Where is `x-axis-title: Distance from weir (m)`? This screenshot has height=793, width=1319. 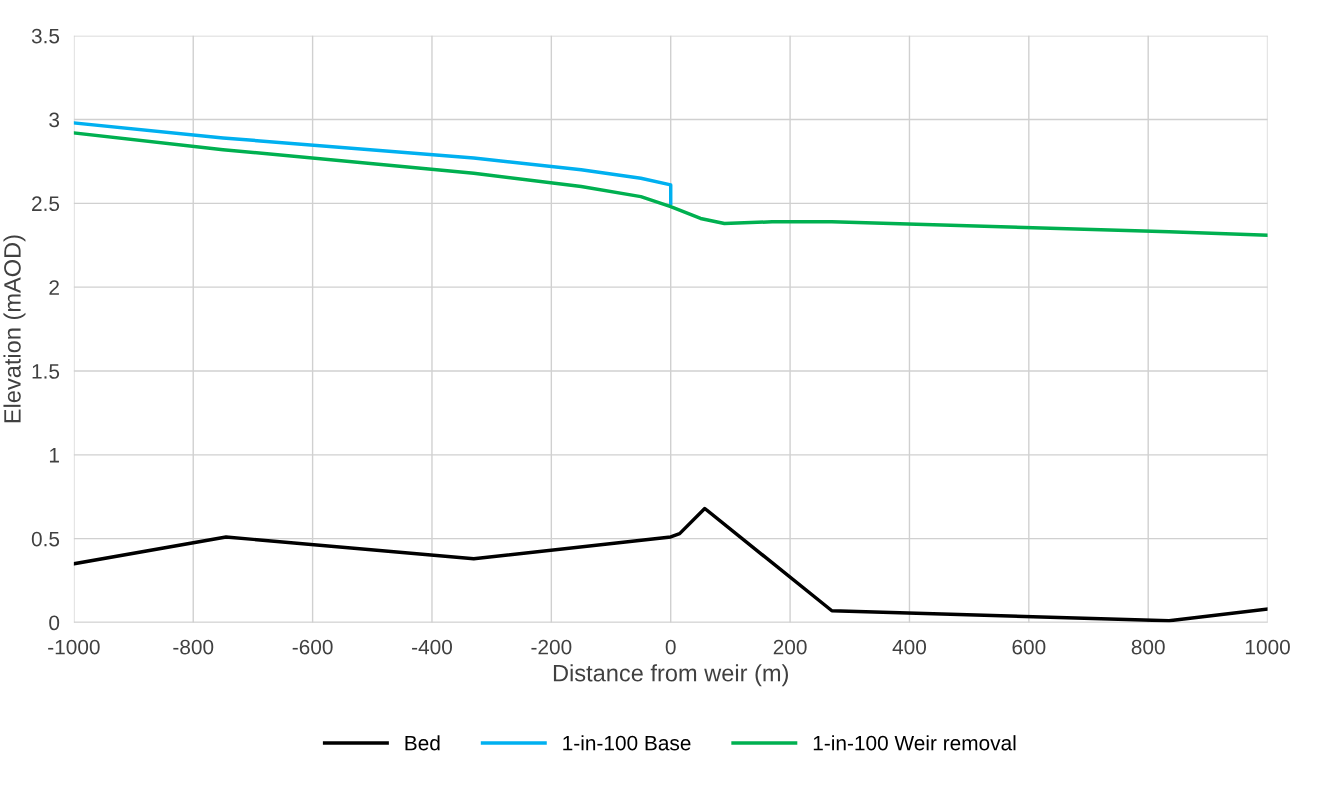 x-axis-title: Distance from weir (m) is located at coordinates (670, 675).